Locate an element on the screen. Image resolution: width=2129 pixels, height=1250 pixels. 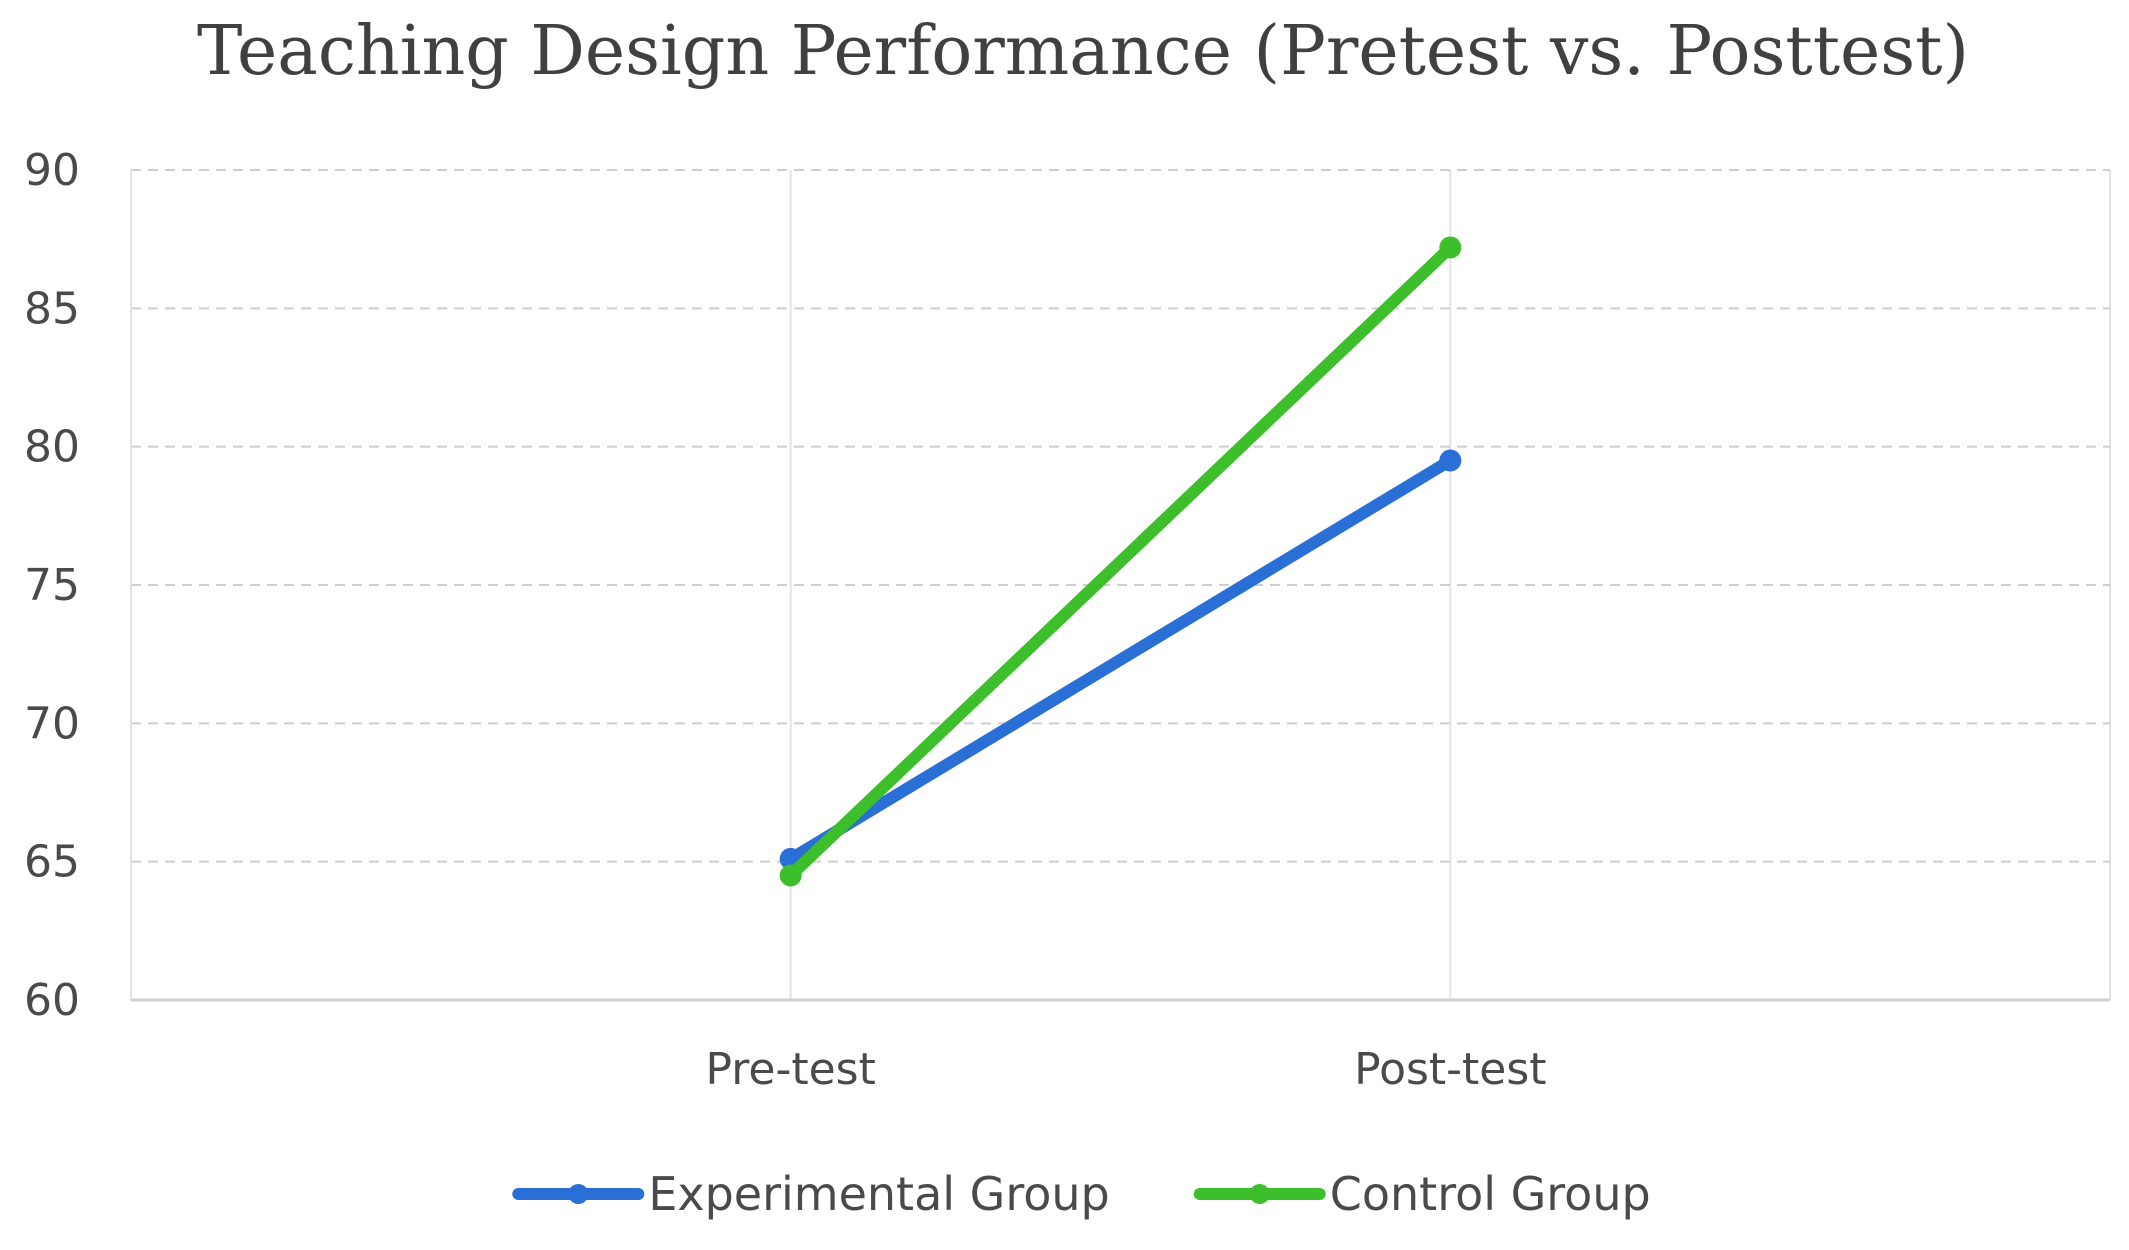
legend-label: Control Group is located at coordinates (1490, 1194).